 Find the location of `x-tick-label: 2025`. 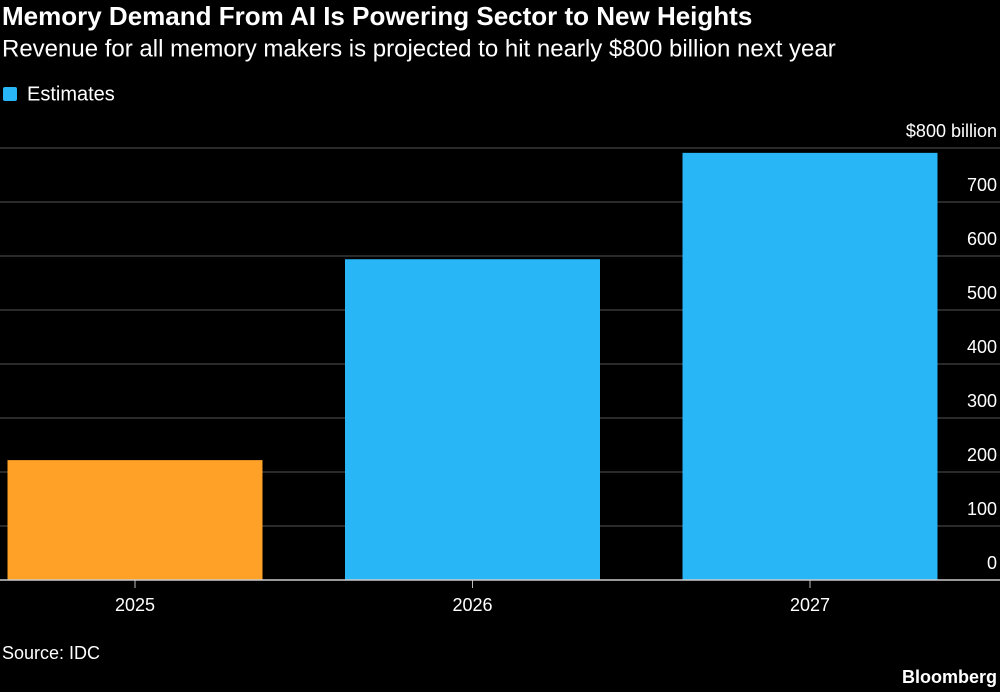

x-tick-label: 2025 is located at coordinates (135, 605).